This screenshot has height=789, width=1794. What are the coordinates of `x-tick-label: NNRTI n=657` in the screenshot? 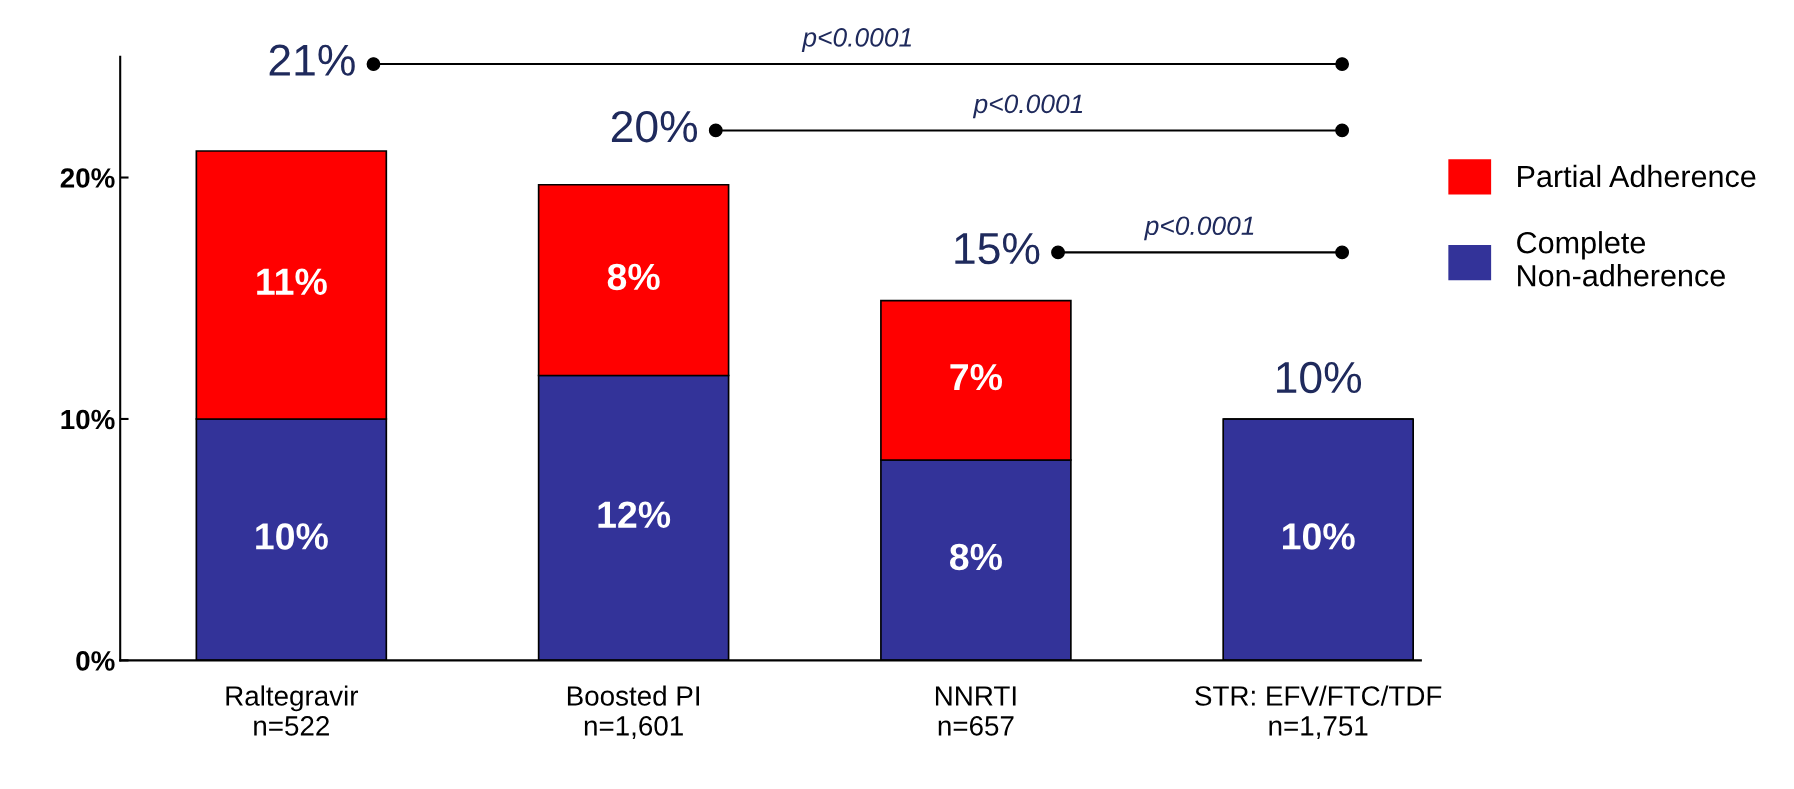 It's located at (975, 711).